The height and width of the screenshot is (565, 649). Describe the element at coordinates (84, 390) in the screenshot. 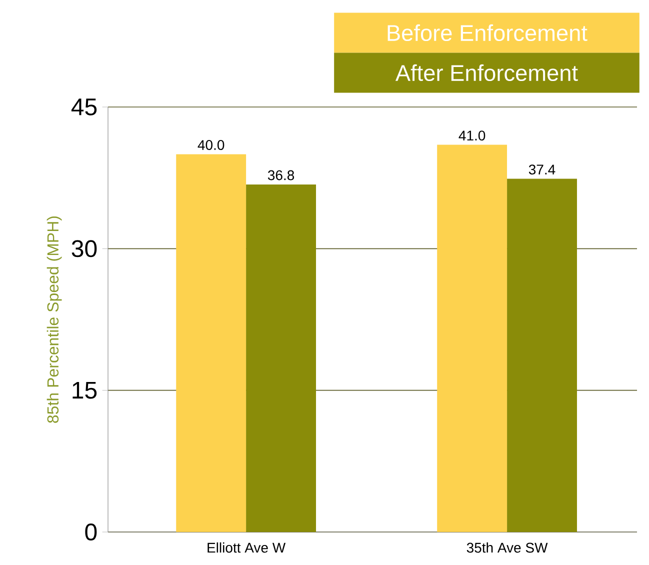

I see `y-tick-label: 15` at that location.